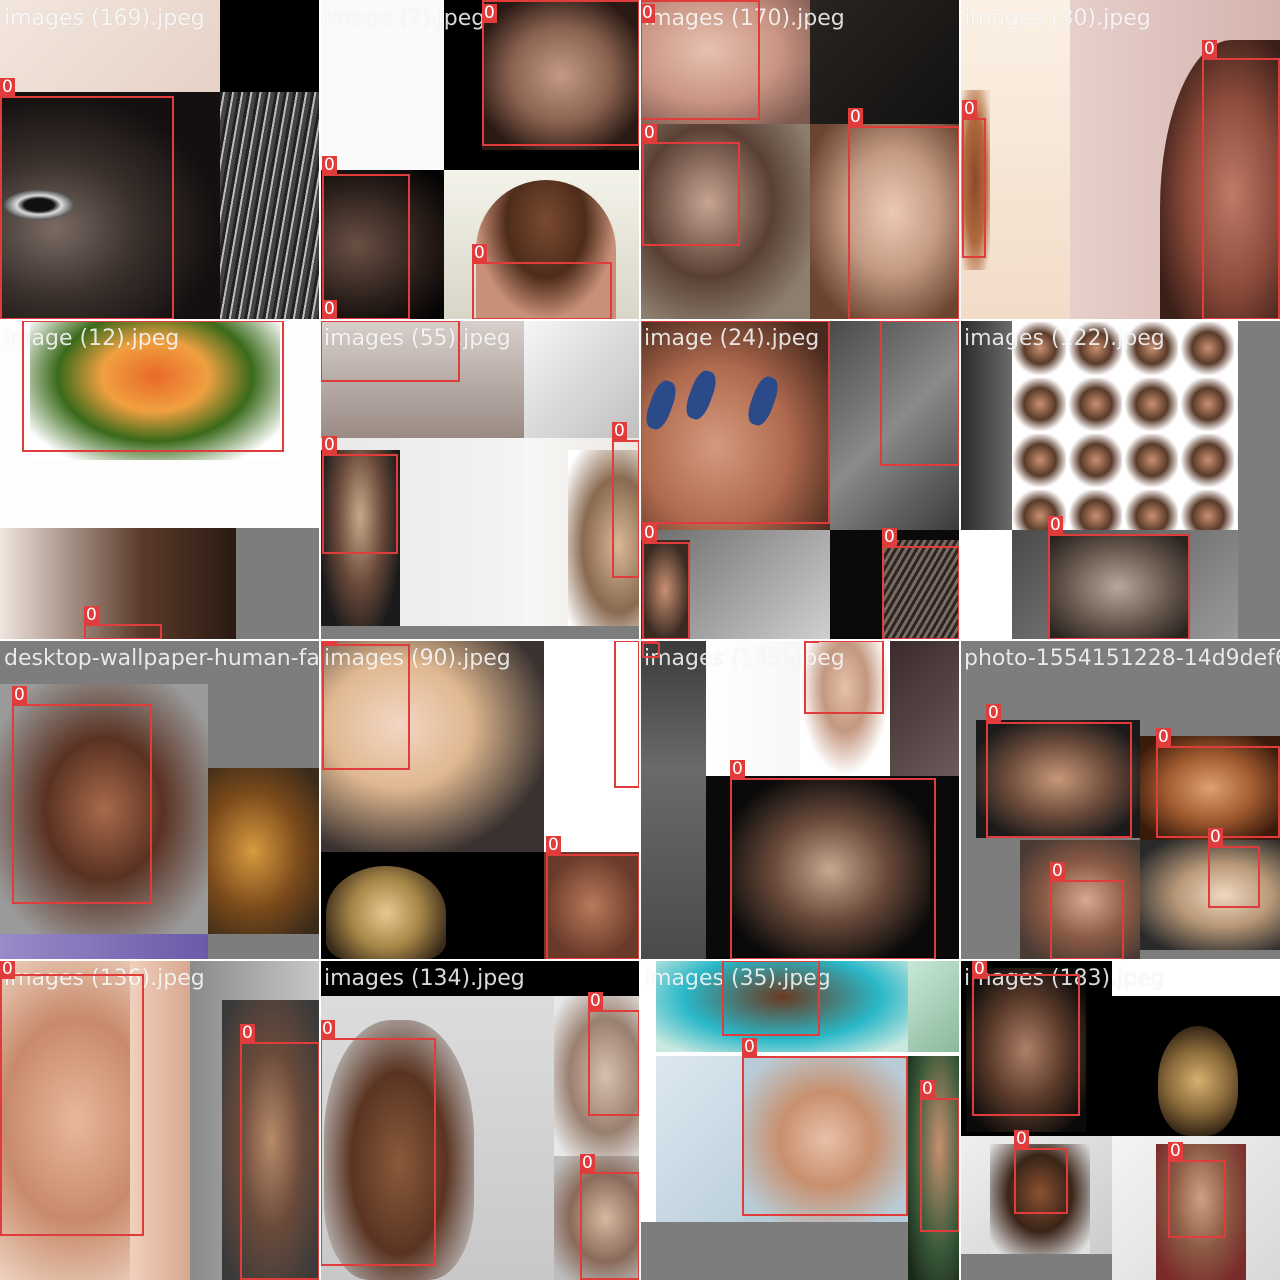 The image size is (1280, 1280). I want to click on mosaic-tile: photo-1554151228-14d9def6 0 0 0 0, so click(1120, 800).